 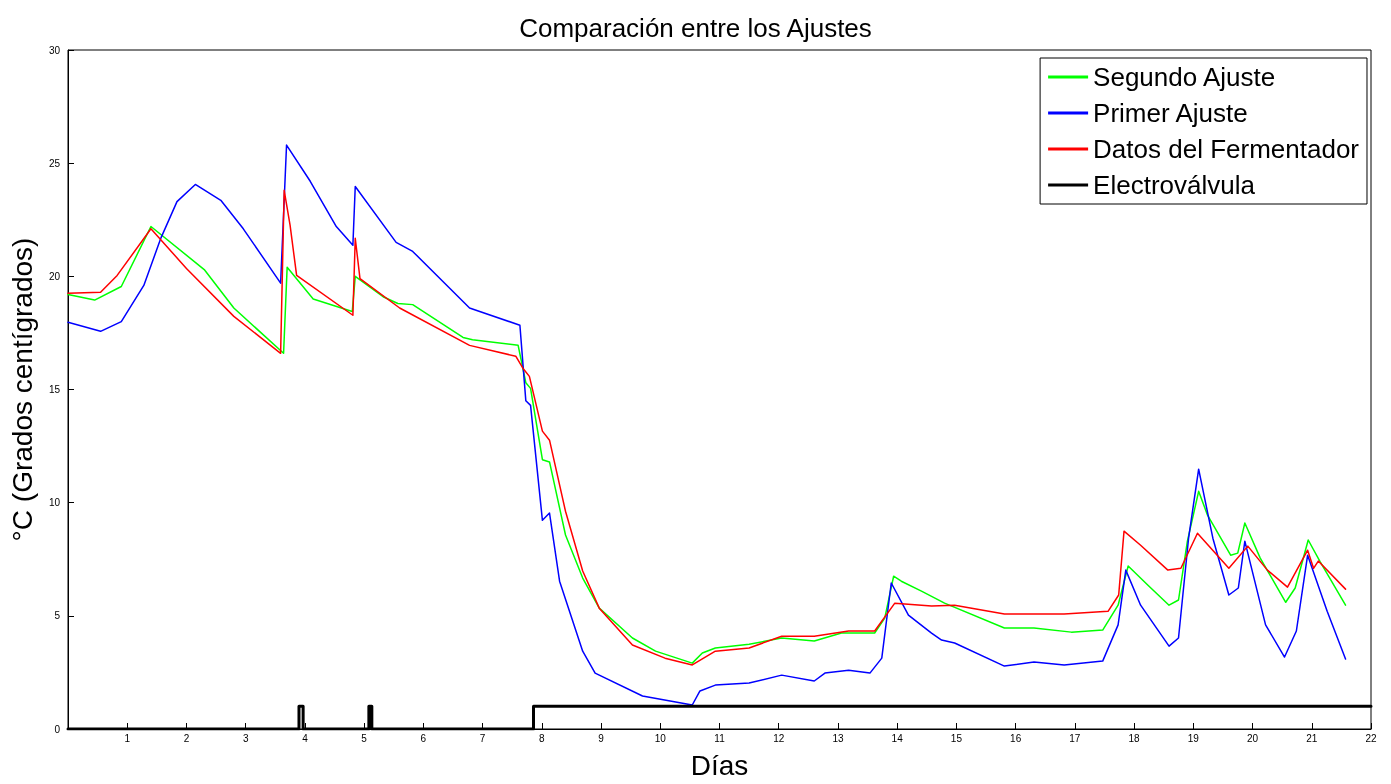 I want to click on x-tick-label: 13, so click(x=838, y=738).